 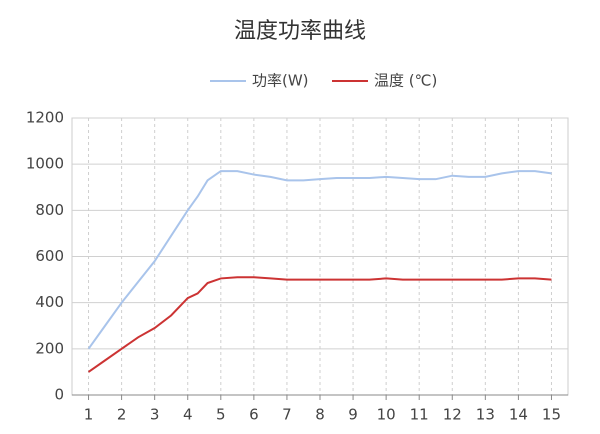 What do you see at coordinates (405, 81) in the screenshot?
I see `legend-label: 温度 (℃)` at bounding box center [405, 81].